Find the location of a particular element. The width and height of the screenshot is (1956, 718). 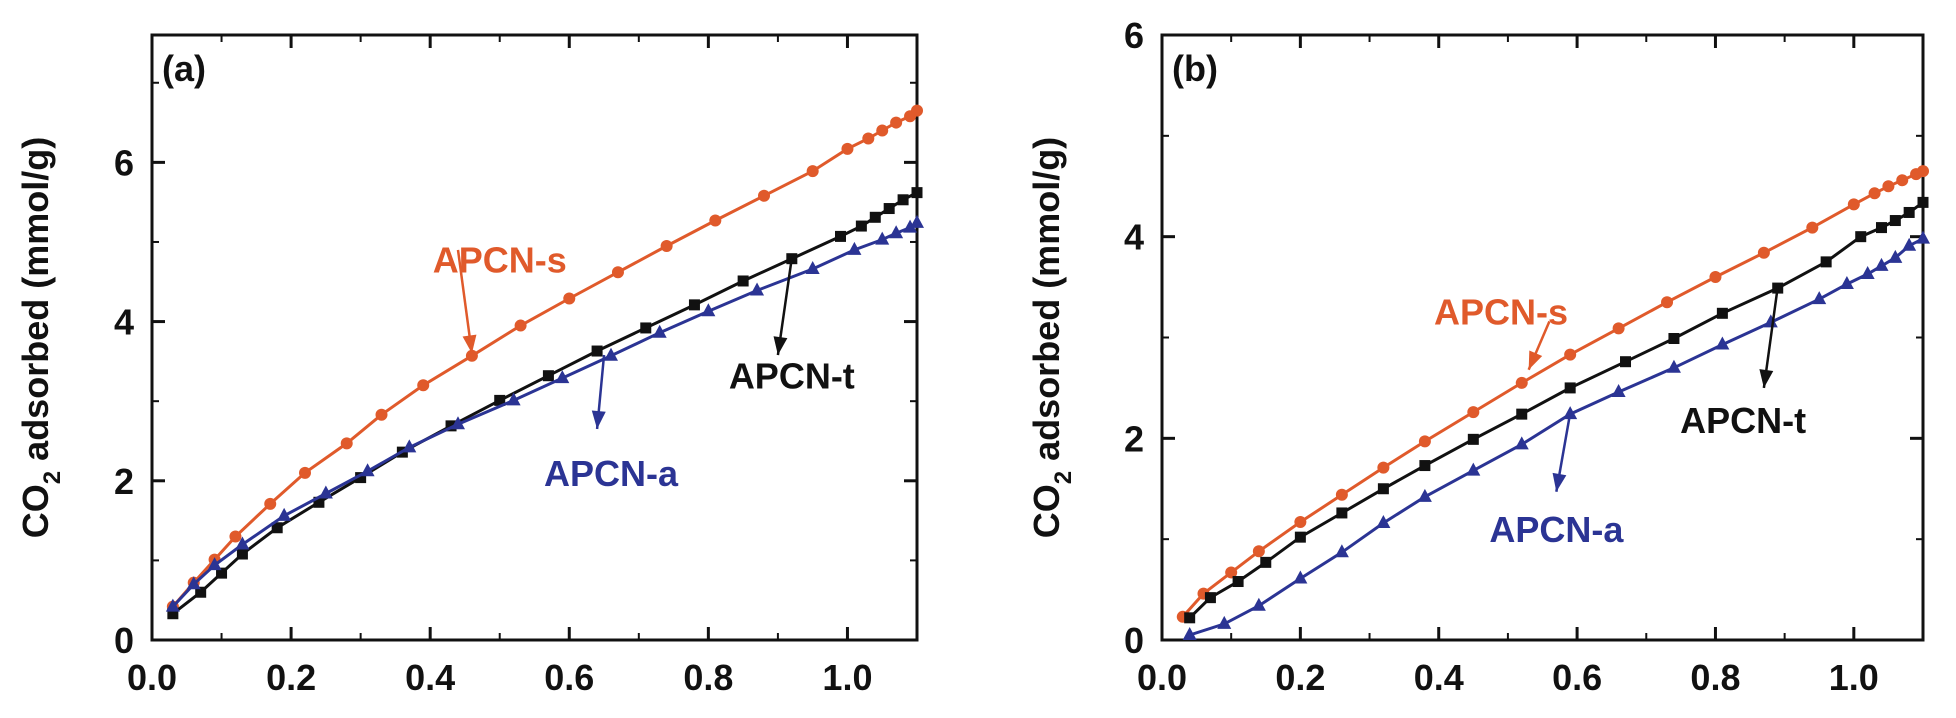

series-label: APCN-s is located at coordinates (500, 259).